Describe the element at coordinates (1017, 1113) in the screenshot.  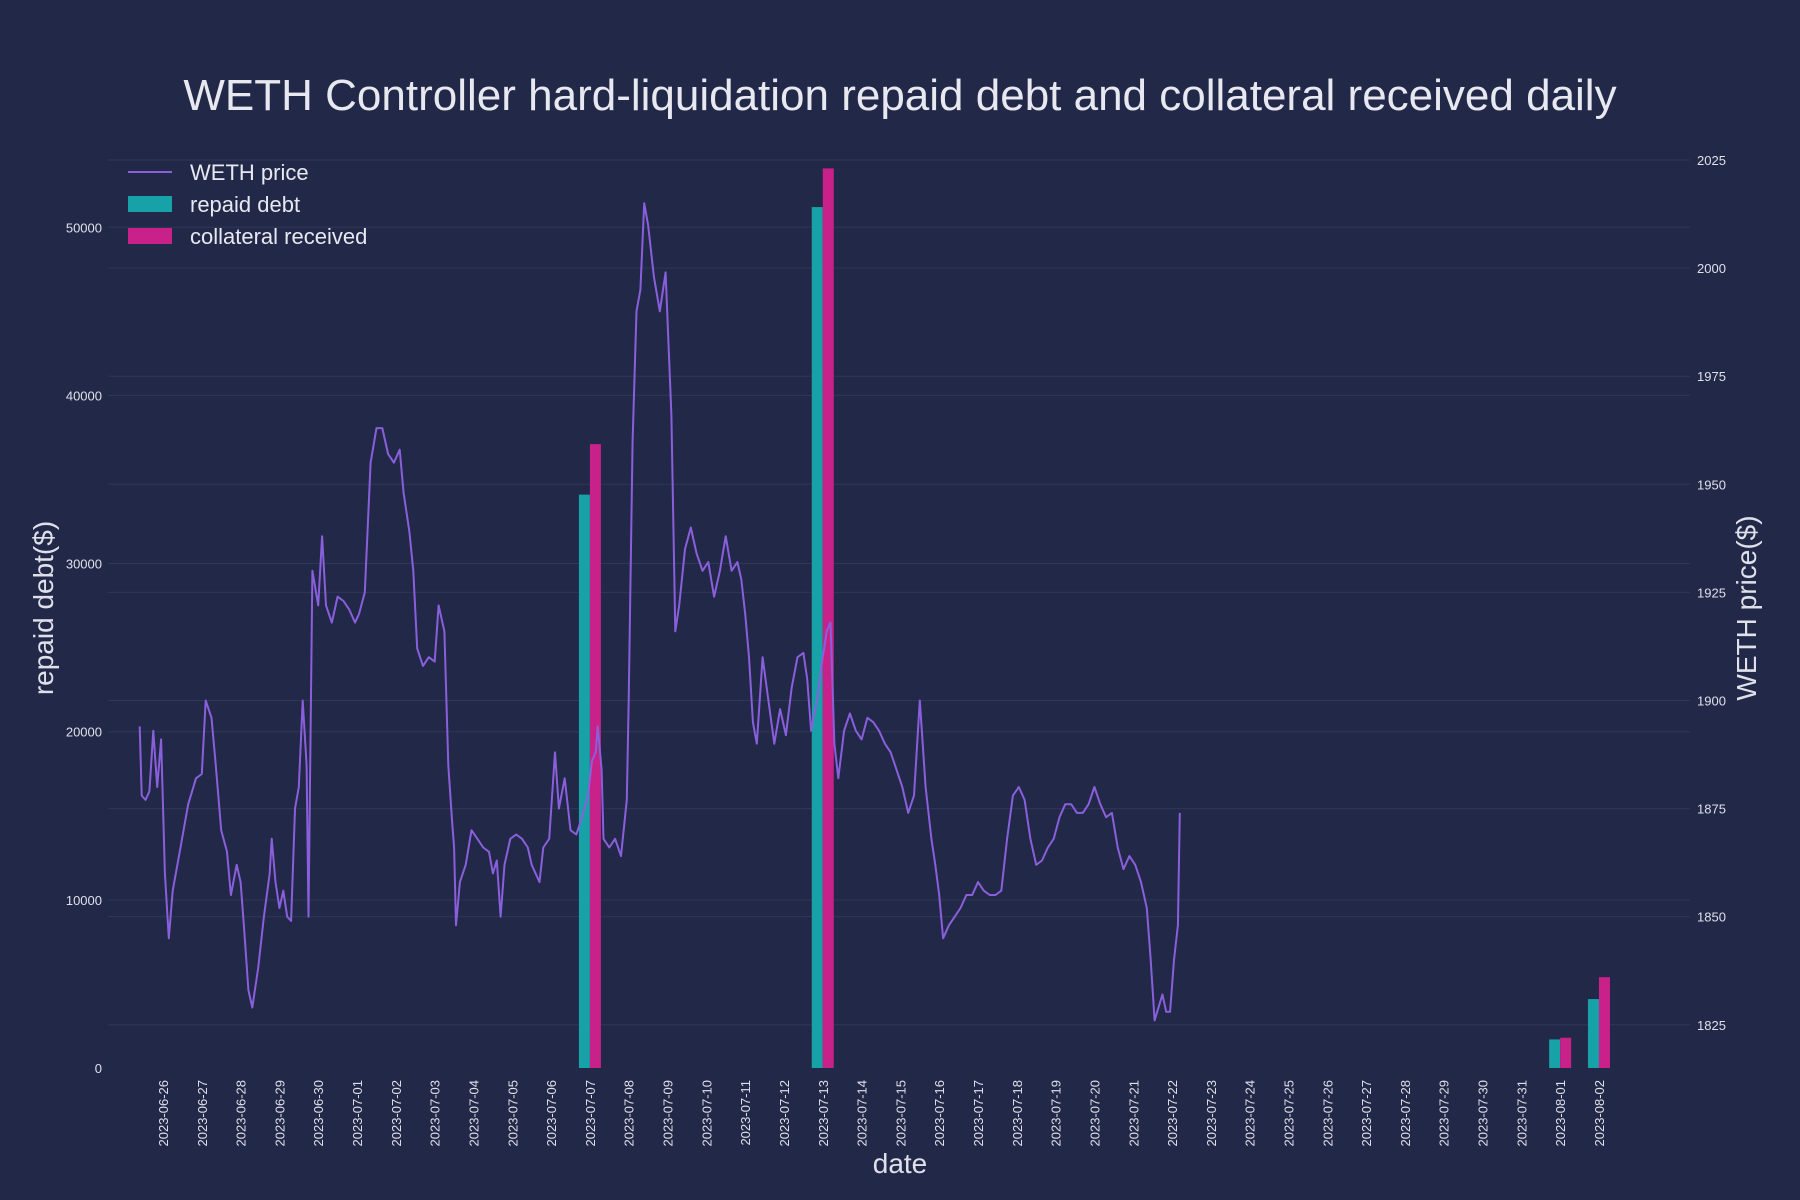
I see `x-tick-2023-07-18: 2023-07-18` at that location.